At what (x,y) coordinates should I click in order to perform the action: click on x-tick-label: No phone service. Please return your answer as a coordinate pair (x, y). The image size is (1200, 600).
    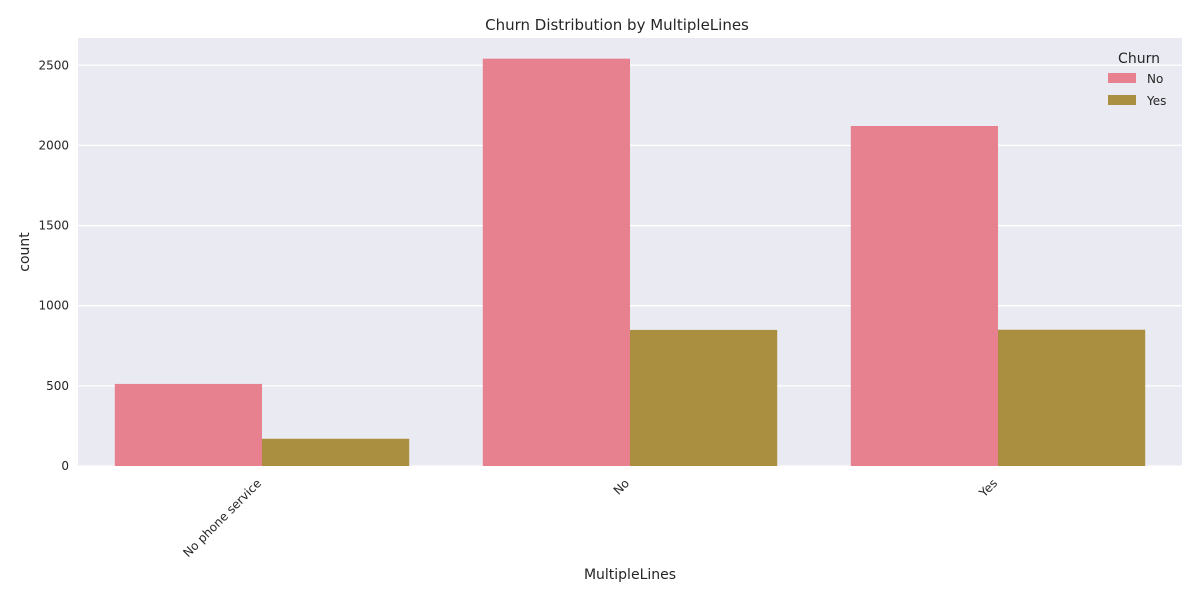
    Looking at the image, I should click on (222, 518).